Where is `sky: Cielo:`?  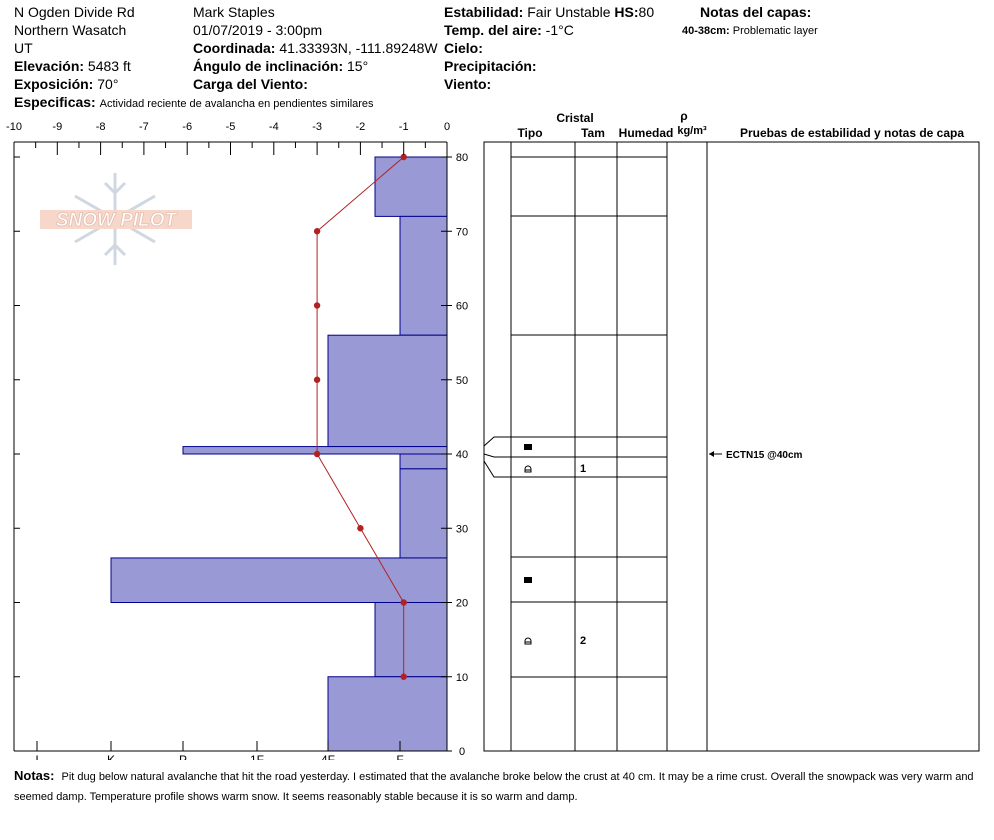 sky: Cielo: is located at coordinates (463, 48).